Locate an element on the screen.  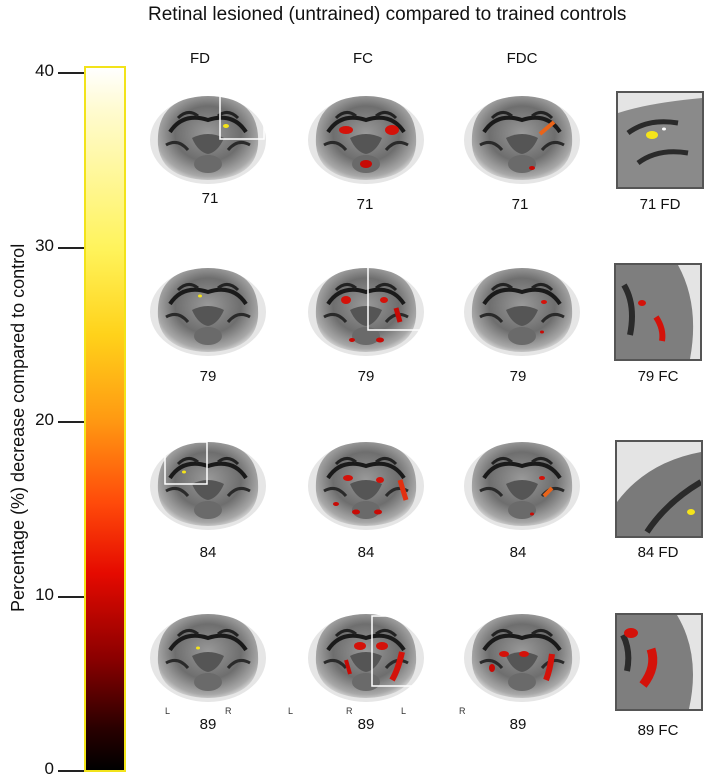
orientation-right-fdc: R is located at coordinates (462, 711).